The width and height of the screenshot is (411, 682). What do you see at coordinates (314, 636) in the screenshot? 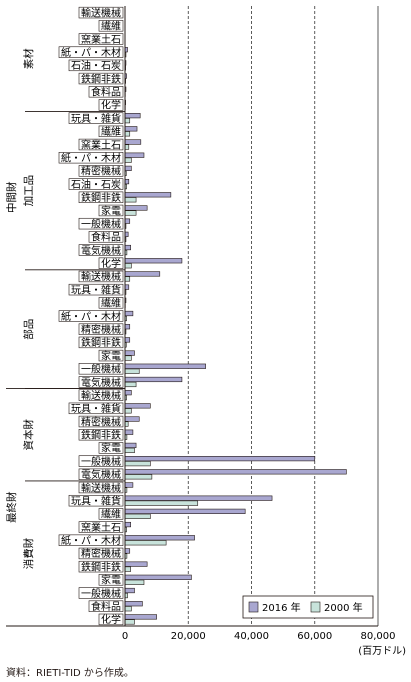
I see `x-tick-label: 60,000` at bounding box center [314, 636].